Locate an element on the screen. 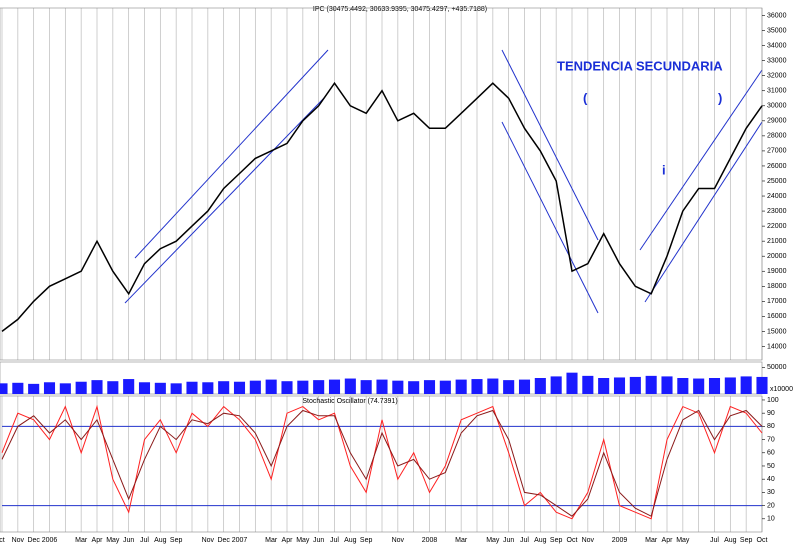  y-tick-label: 24000 is located at coordinates (777, 196).